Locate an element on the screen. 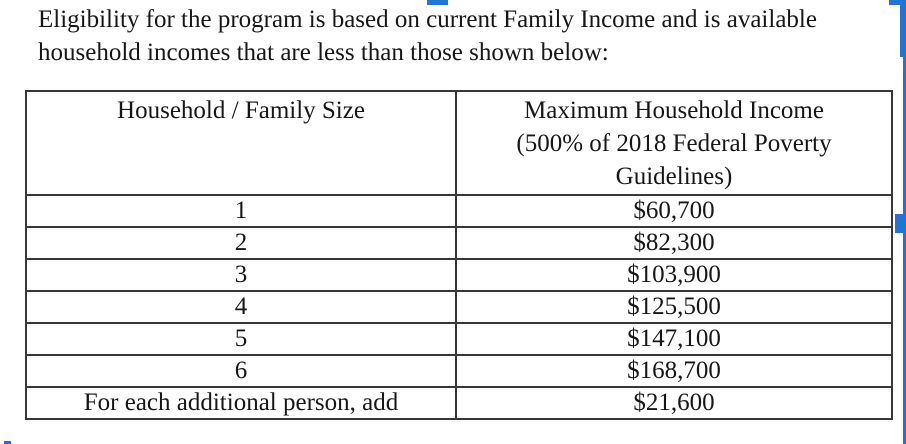 Image resolution: width=906 pixels, height=444 pixels. table-row: 6 $168,700 is located at coordinates (459, 371).